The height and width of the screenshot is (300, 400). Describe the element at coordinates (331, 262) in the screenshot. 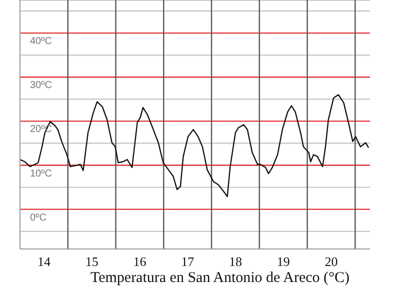

I see `x-tick-label: 20` at that location.